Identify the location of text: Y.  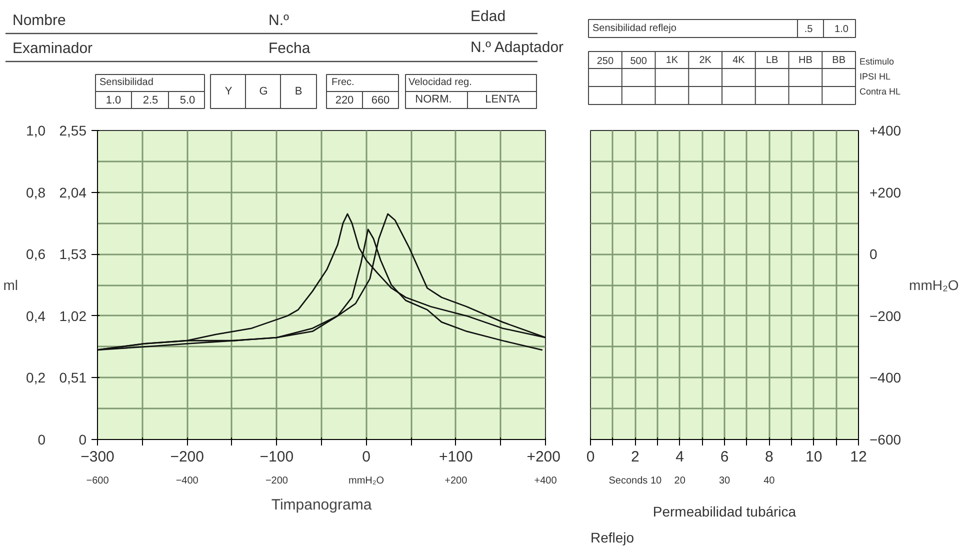
(228, 92).